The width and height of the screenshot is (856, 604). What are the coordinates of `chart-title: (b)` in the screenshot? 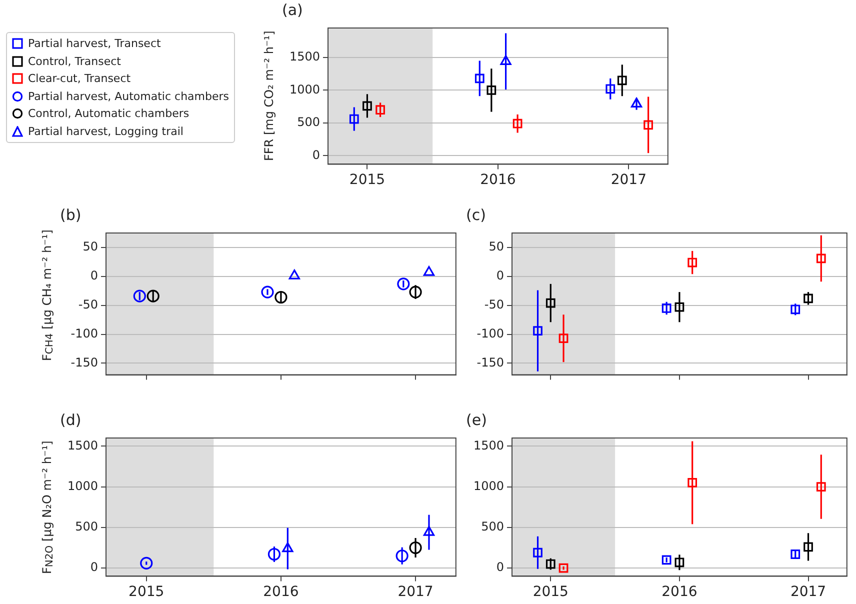 It's located at (71, 215).